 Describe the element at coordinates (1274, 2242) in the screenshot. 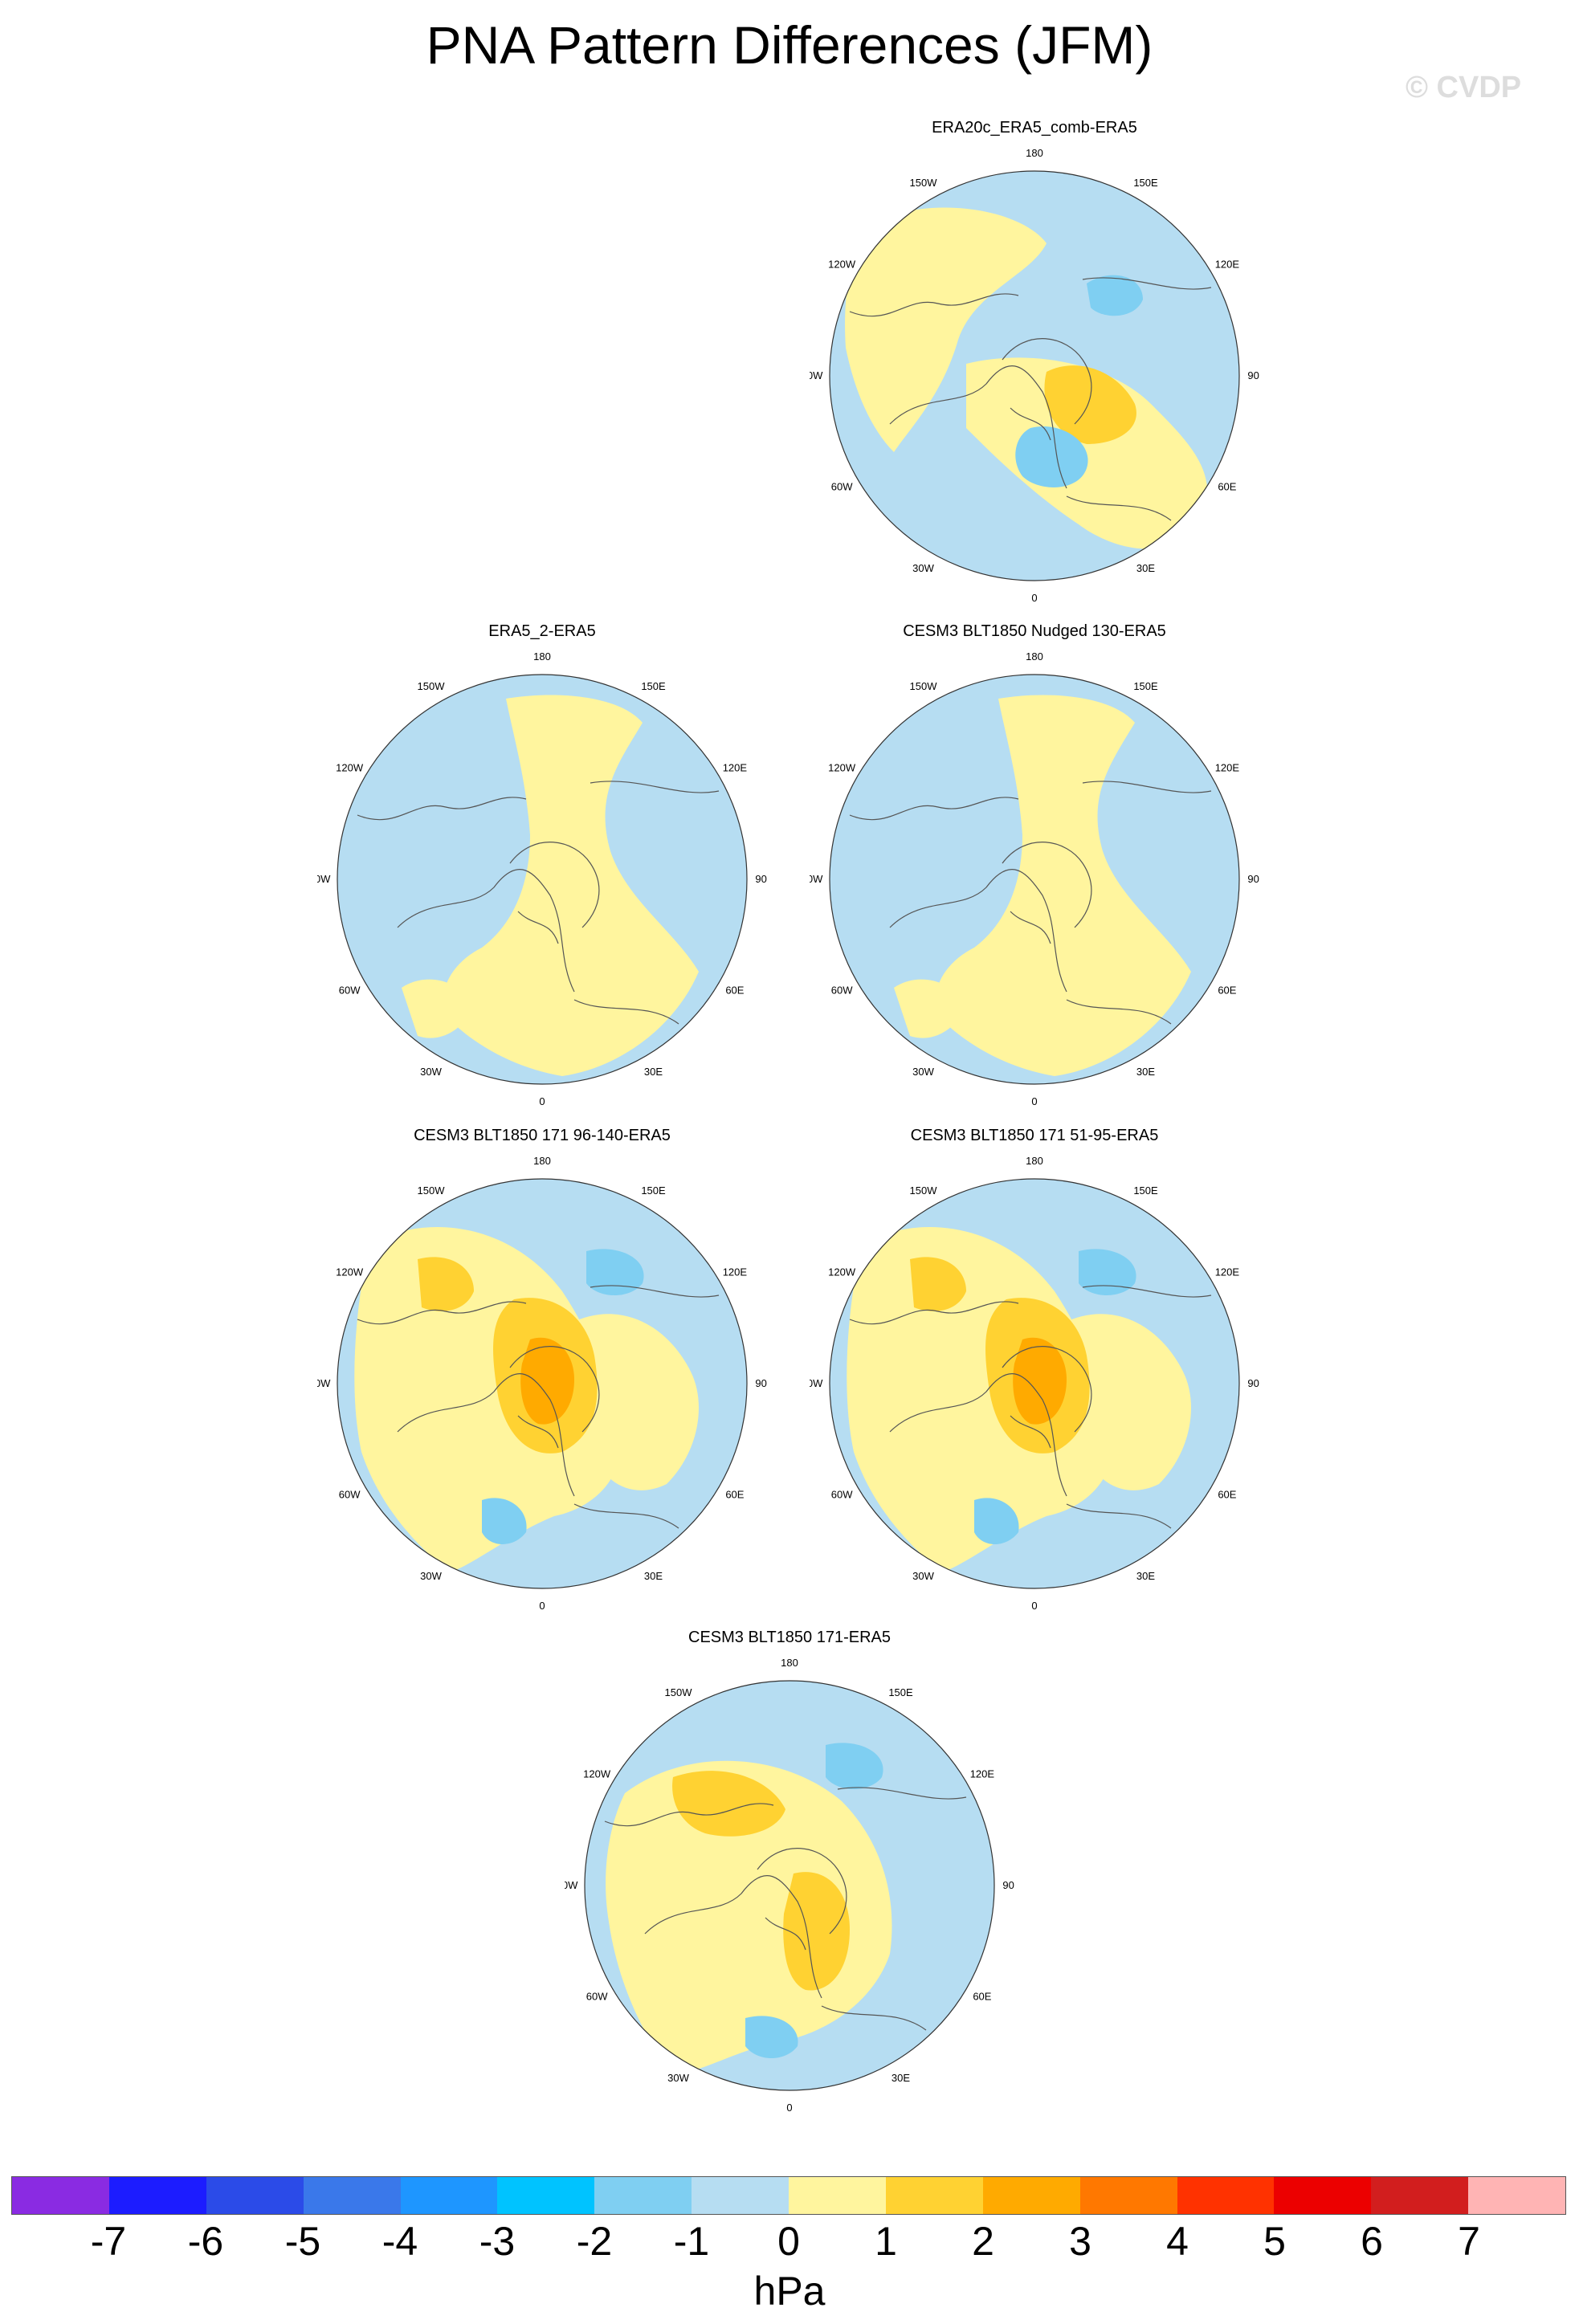

I see `colorbar-tick-label: 5` at that location.